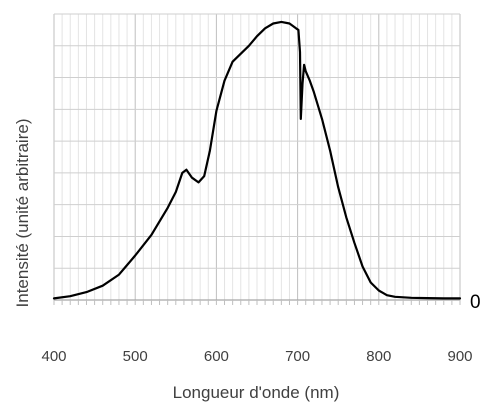  I want to click on chart-labels: 400 500 600 700 800 900, so click(256, 356).